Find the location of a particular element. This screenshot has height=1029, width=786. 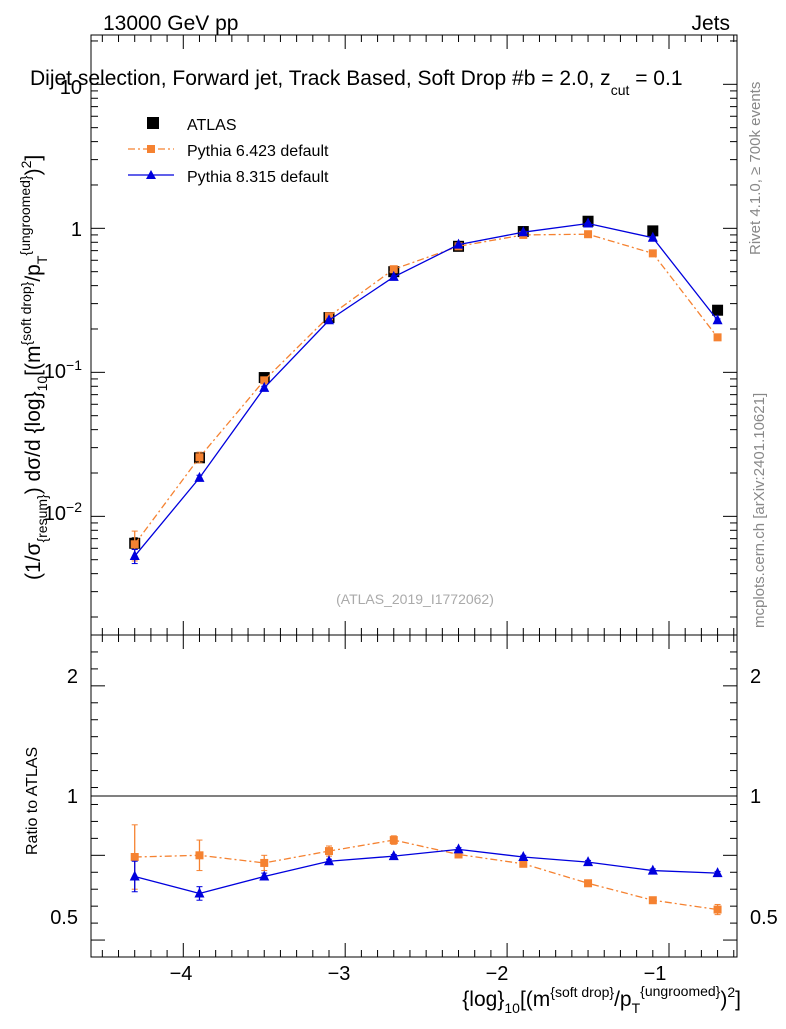

ratio-tick-label-2: 2 is located at coordinates (72, 677).